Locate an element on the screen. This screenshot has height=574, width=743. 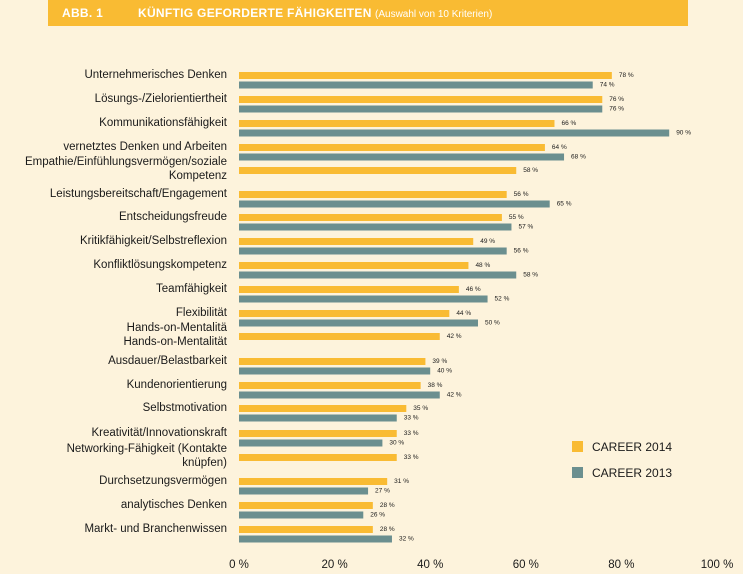
value-label: 66 % is located at coordinates (568, 123).